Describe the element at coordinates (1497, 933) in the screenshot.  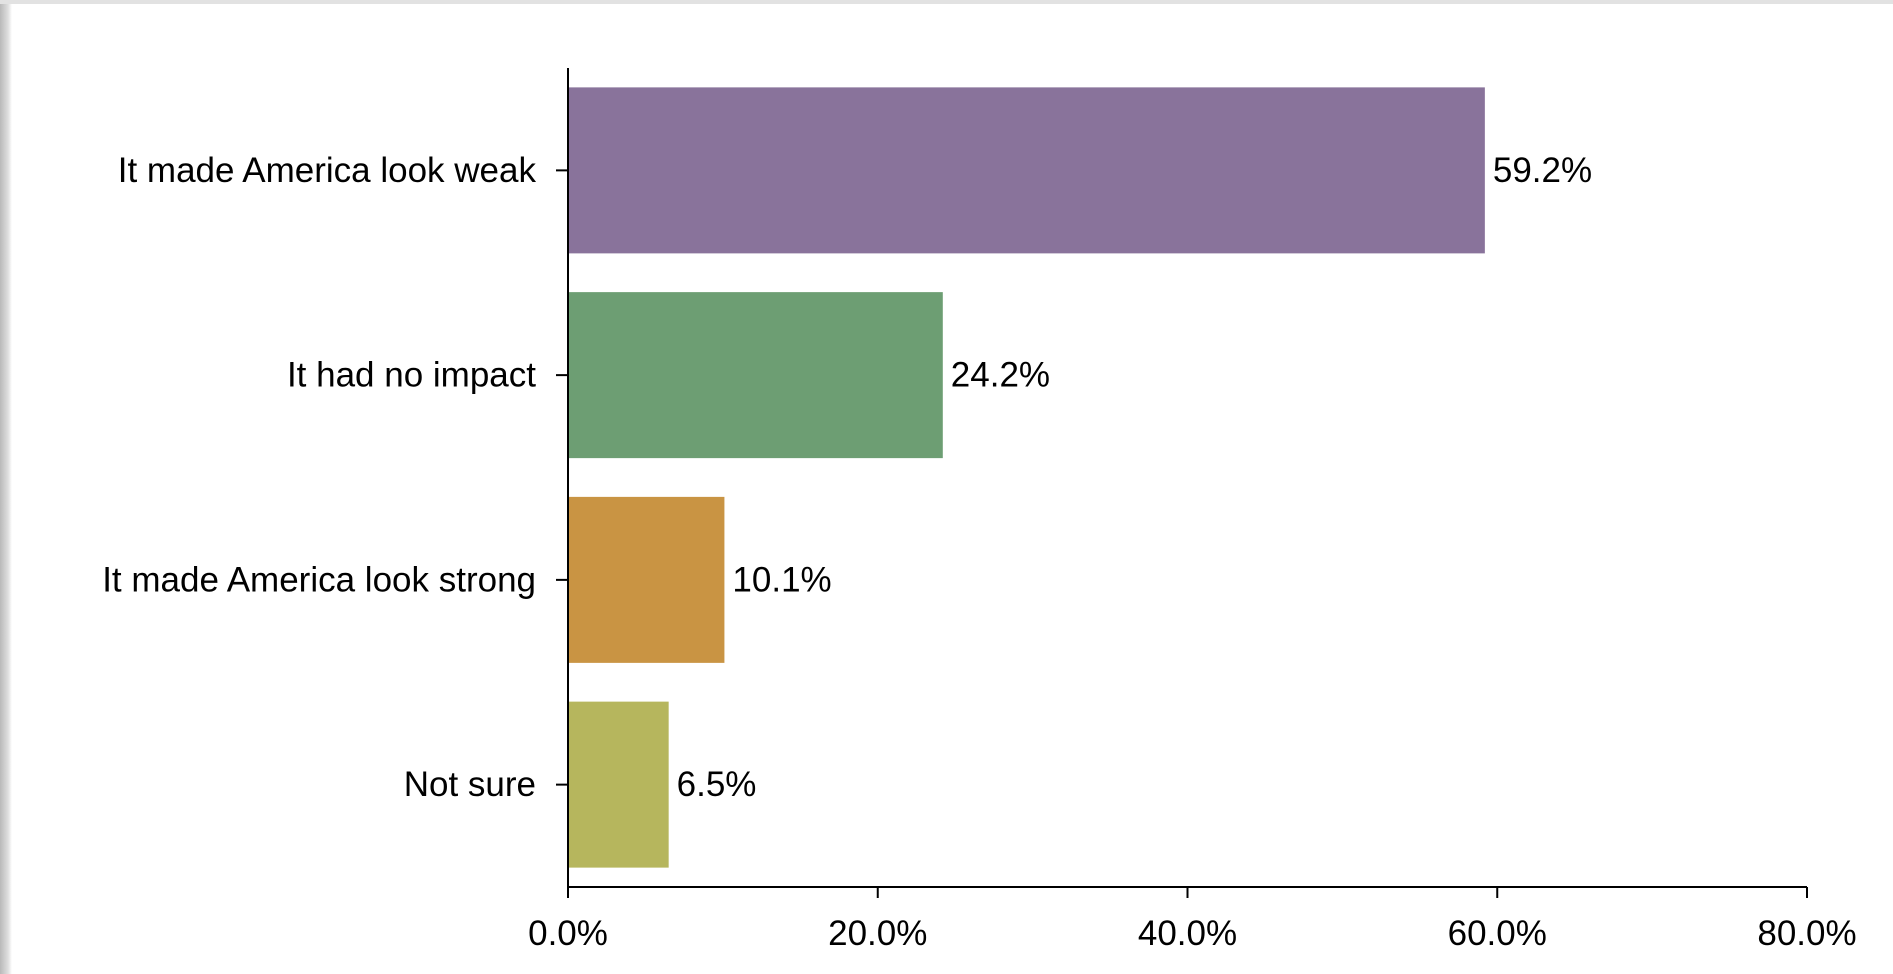
I see `x-tick-label: 60.0%` at that location.